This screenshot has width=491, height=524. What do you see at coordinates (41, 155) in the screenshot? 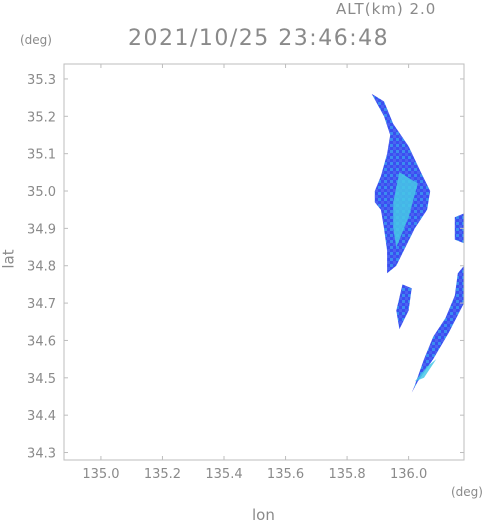
I see `y-tick-label: 35.1` at bounding box center [41, 155].